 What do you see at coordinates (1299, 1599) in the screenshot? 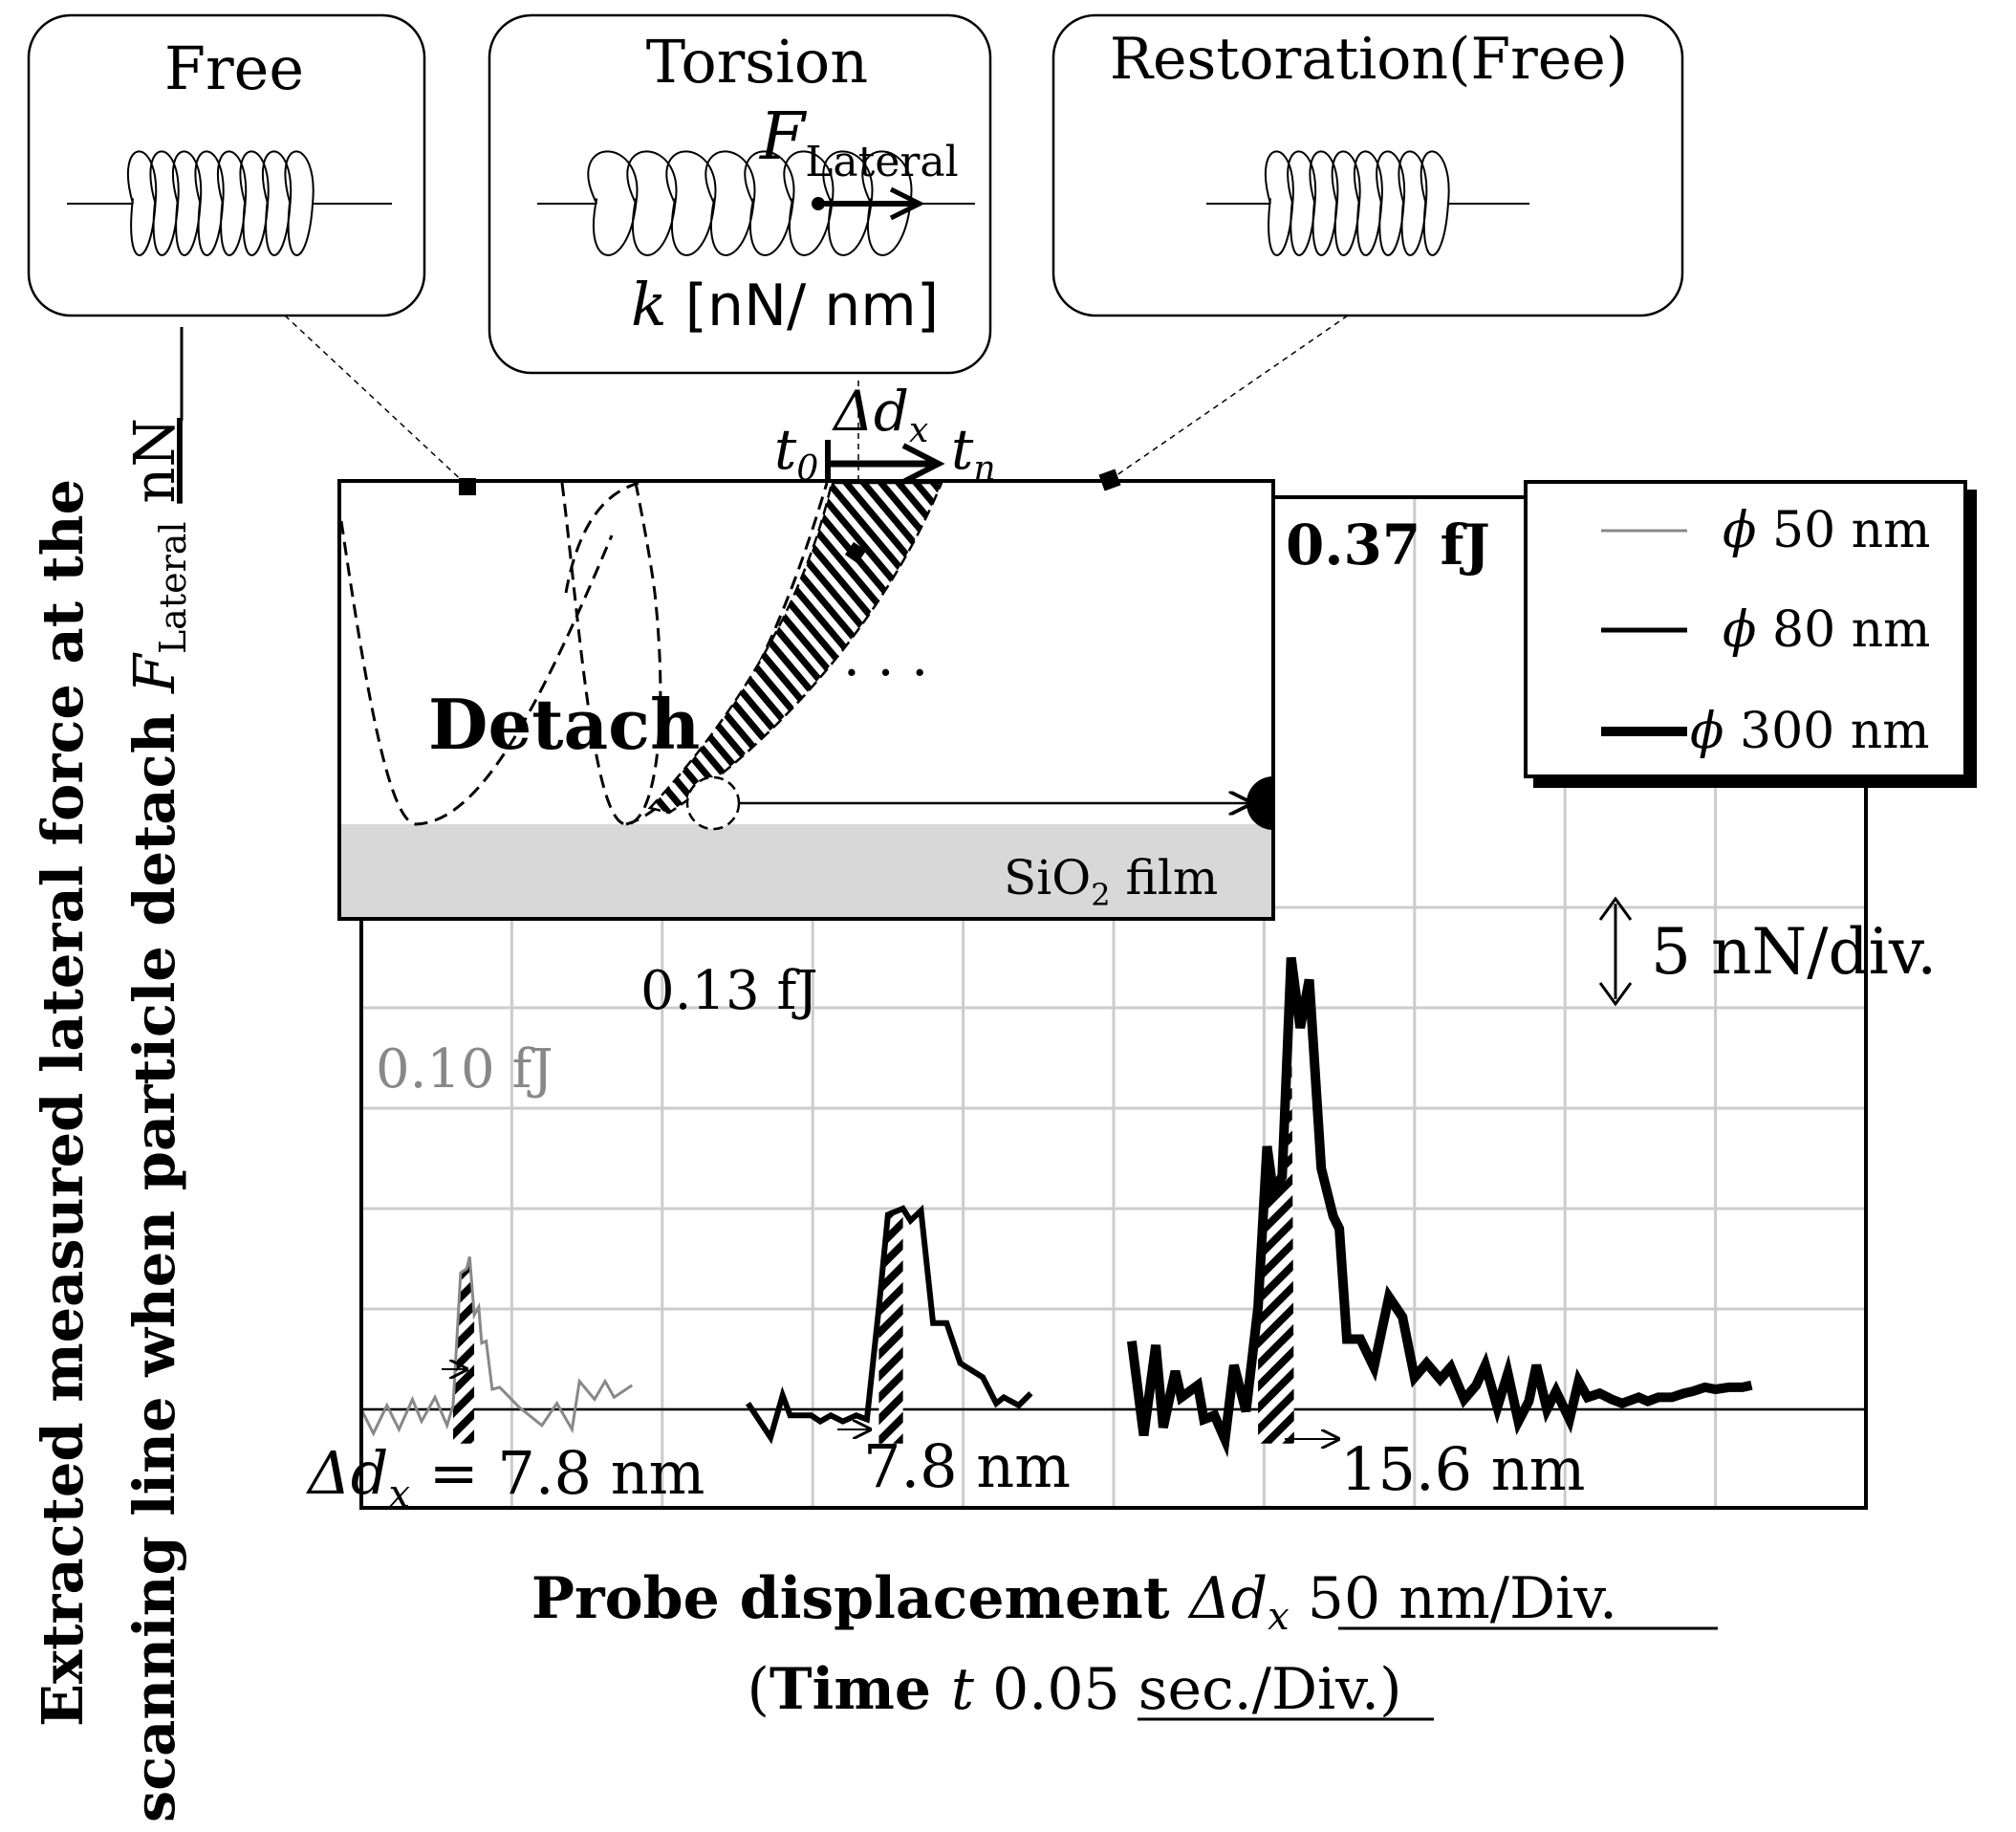
I see `x-axis-label-gap` at bounding box center [1299, 1599].